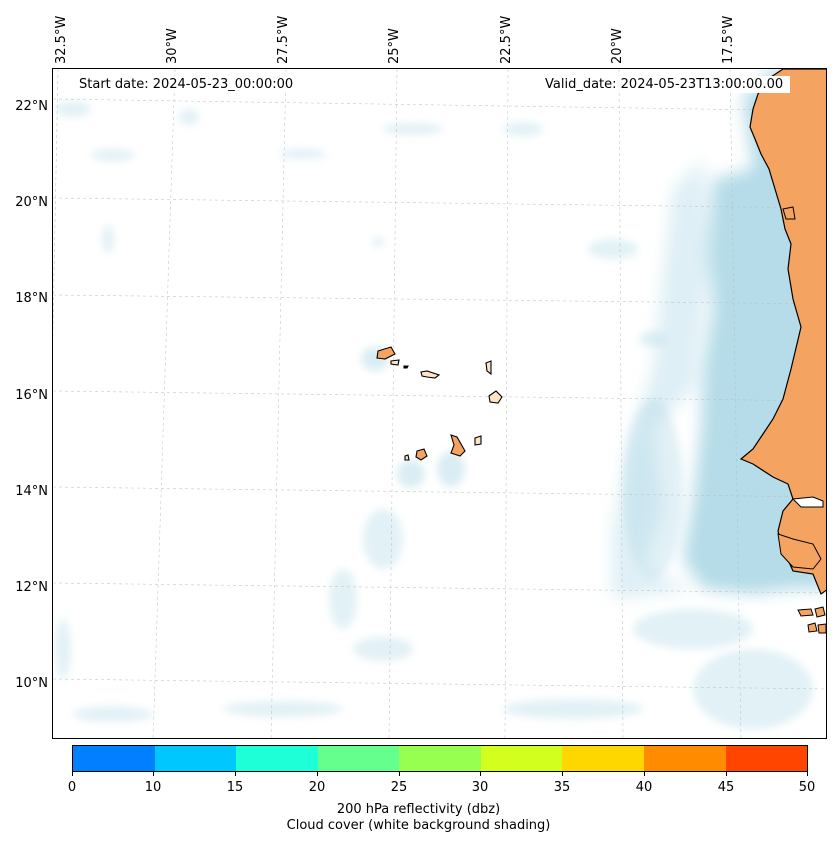  Describe the element at coordinates (617, 46) in the screenshot. I see `lon-label-20w: 20°W` at that location.